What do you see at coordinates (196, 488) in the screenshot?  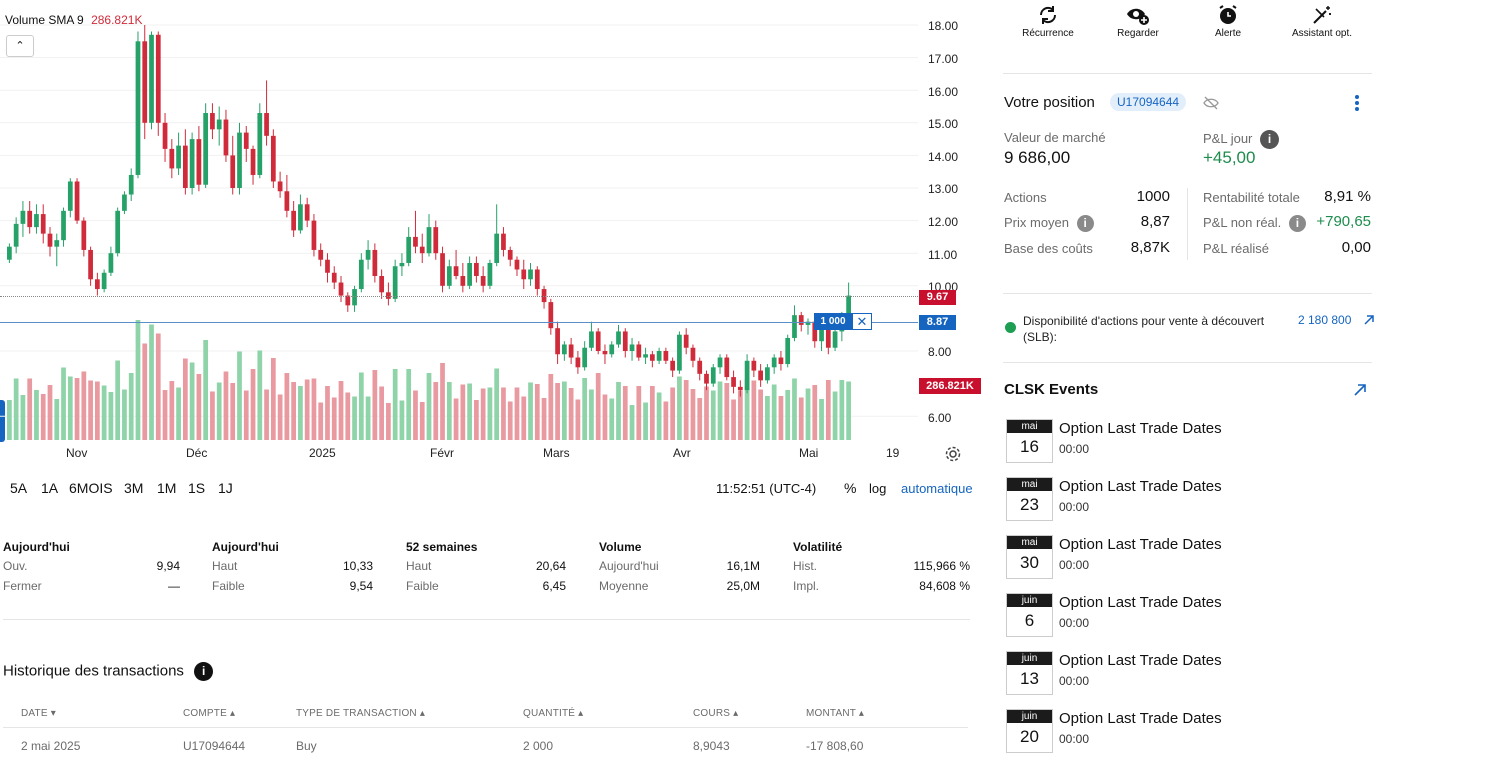 I see `range-1w-button: 1S` at bounding box center [196, 488].